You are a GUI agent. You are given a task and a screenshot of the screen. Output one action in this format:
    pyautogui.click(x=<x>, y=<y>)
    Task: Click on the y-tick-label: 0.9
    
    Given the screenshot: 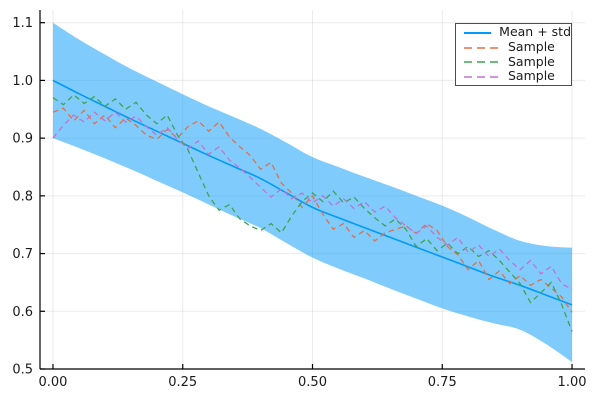 What is the action you would take?
    pyautogui.click(x=22, y=139)
    